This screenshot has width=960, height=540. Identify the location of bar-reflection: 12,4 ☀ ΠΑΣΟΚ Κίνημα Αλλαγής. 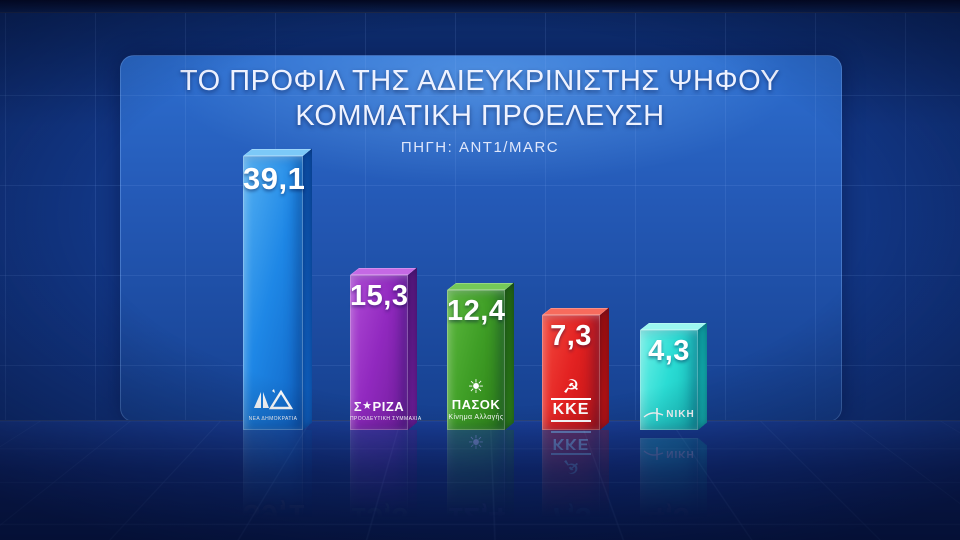
(482, 484).